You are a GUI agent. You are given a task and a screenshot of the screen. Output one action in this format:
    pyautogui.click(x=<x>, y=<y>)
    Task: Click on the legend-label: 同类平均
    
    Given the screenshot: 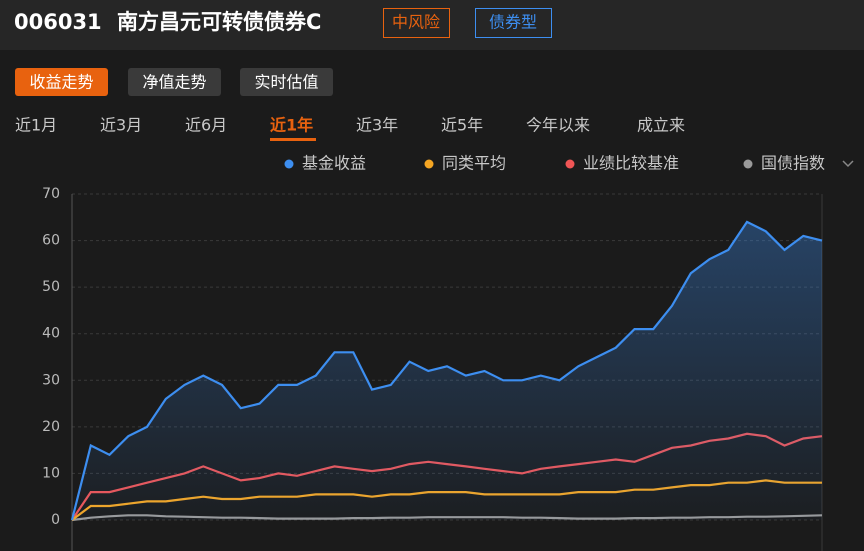 What is the action you would take?
    pyautogui.click(x=474, y=163)
    